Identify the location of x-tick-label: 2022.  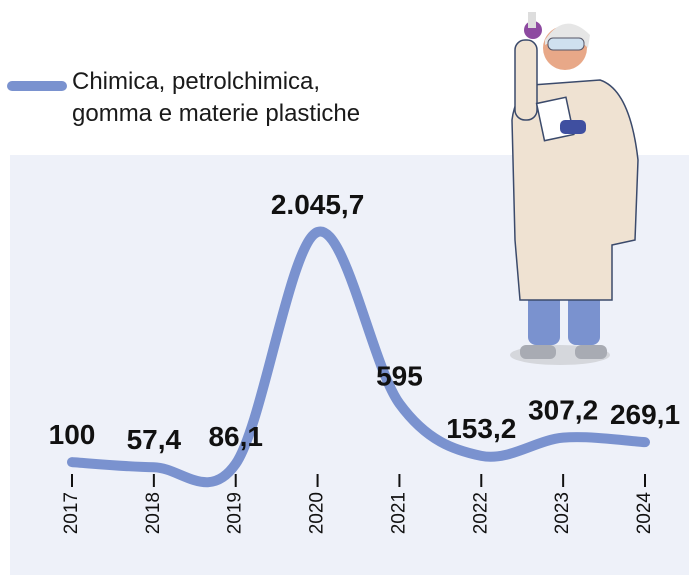
(480, 513).